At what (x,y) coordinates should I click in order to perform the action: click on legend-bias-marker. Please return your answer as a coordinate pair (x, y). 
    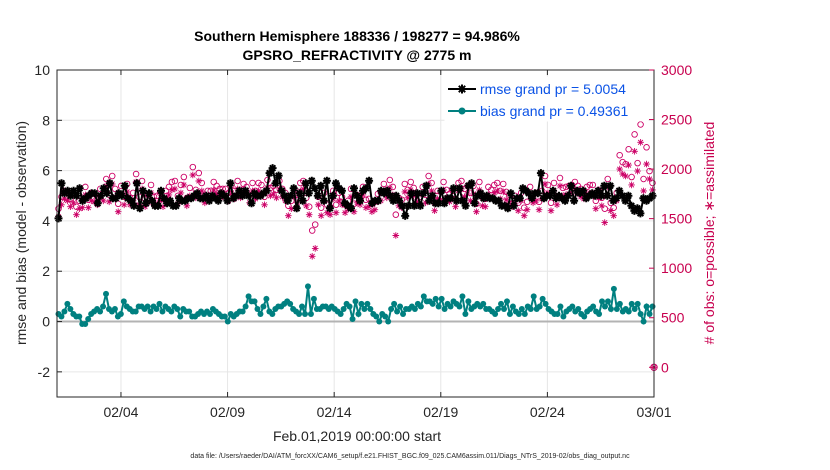
    Looking at the image, I should click on (462, 111).